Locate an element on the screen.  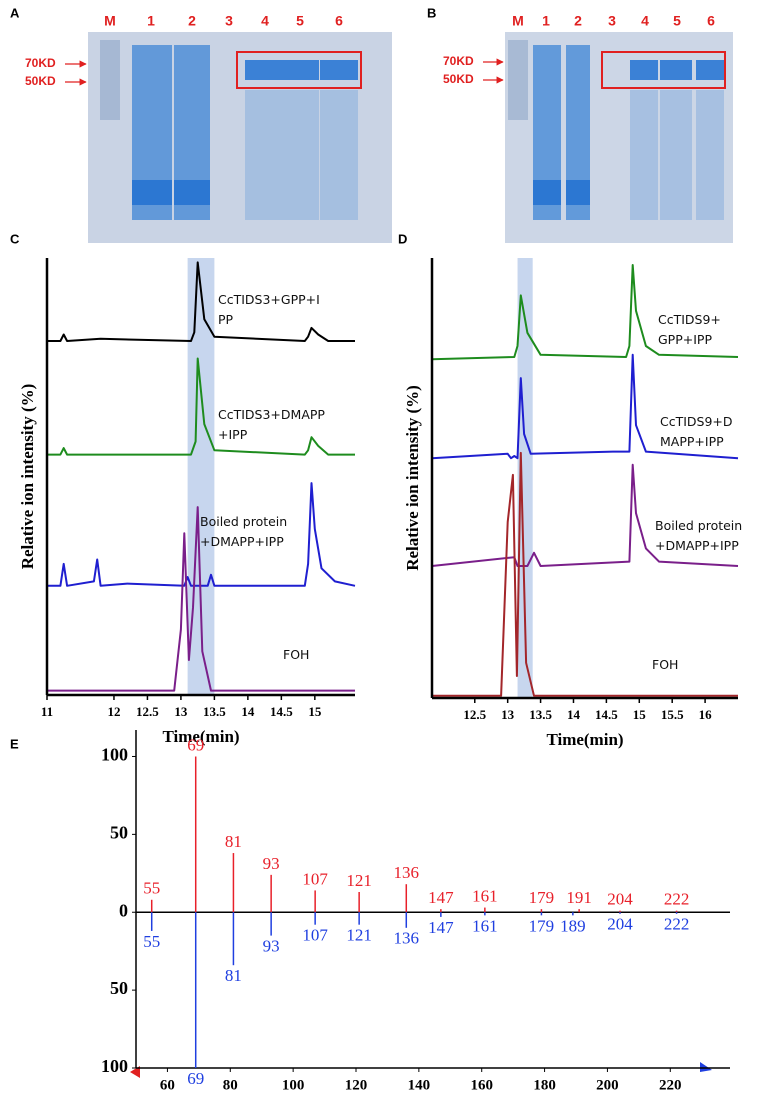
peak-label: 179 is located at coordinates (542, 925).